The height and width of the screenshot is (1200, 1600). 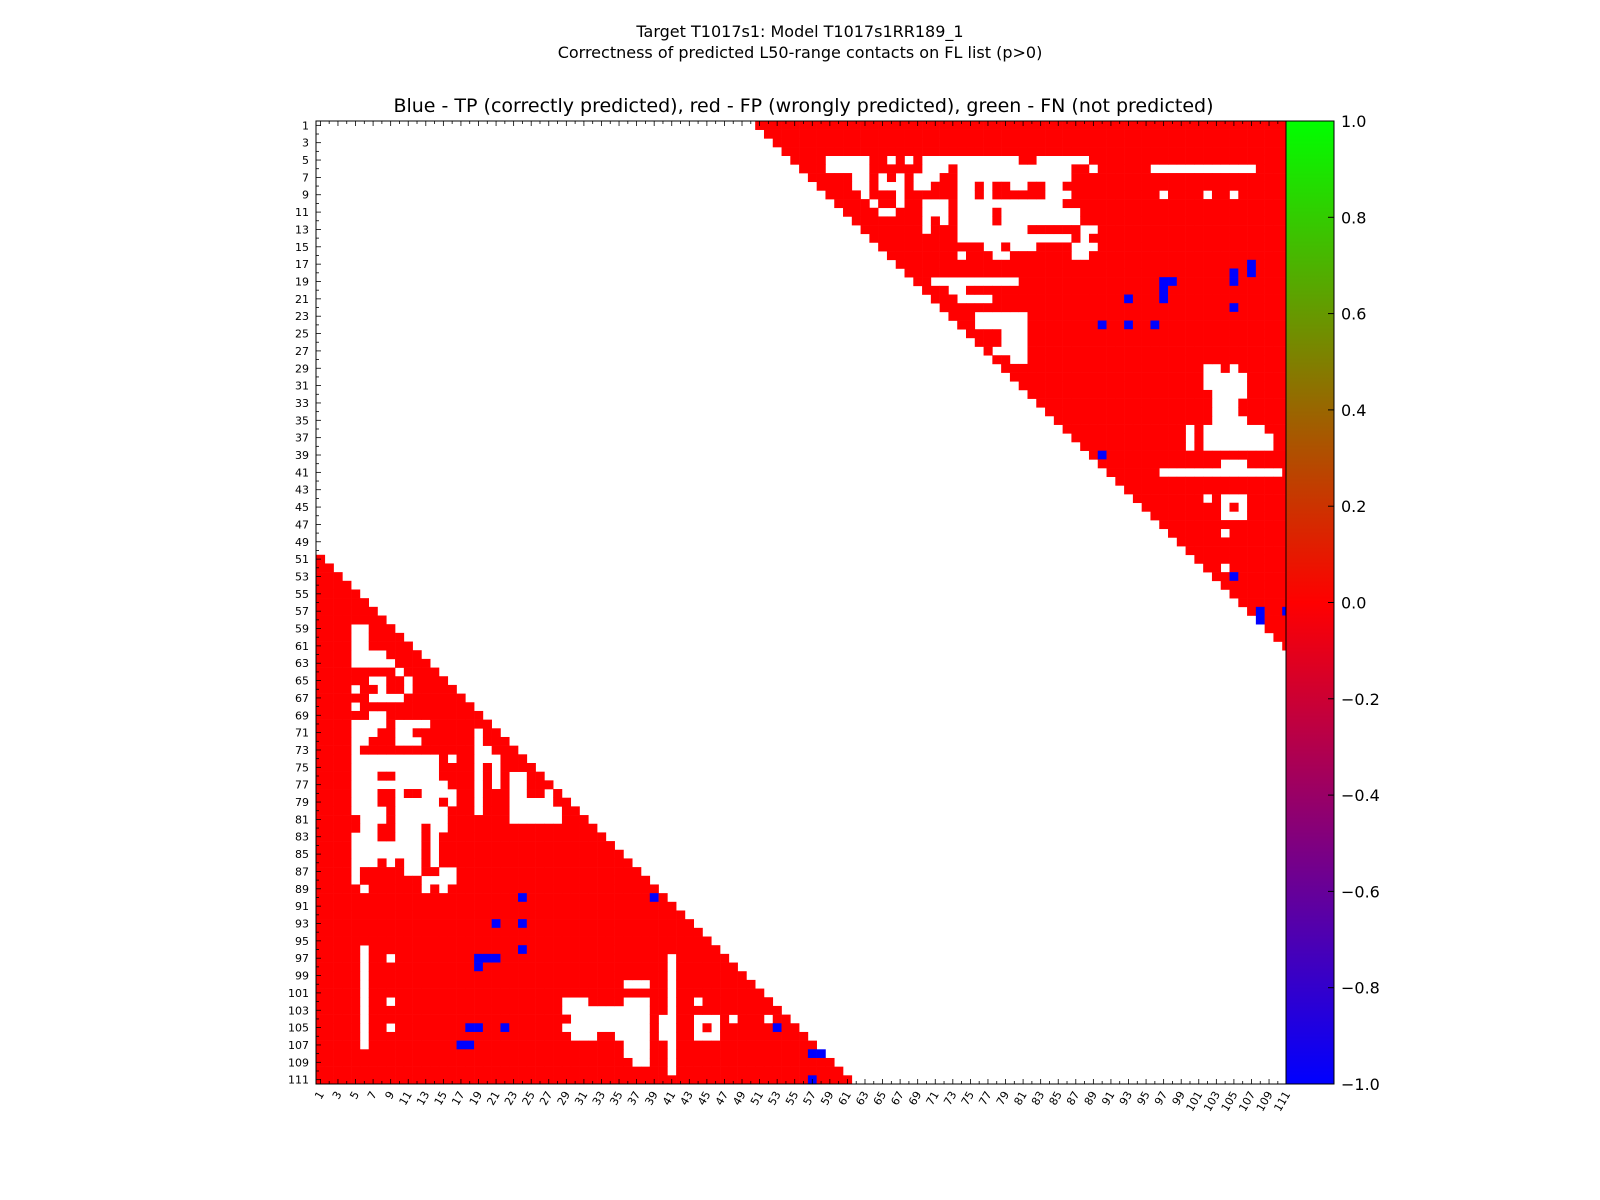 I want to click on x-tick-label: 67, so click(x=897, y=1098).